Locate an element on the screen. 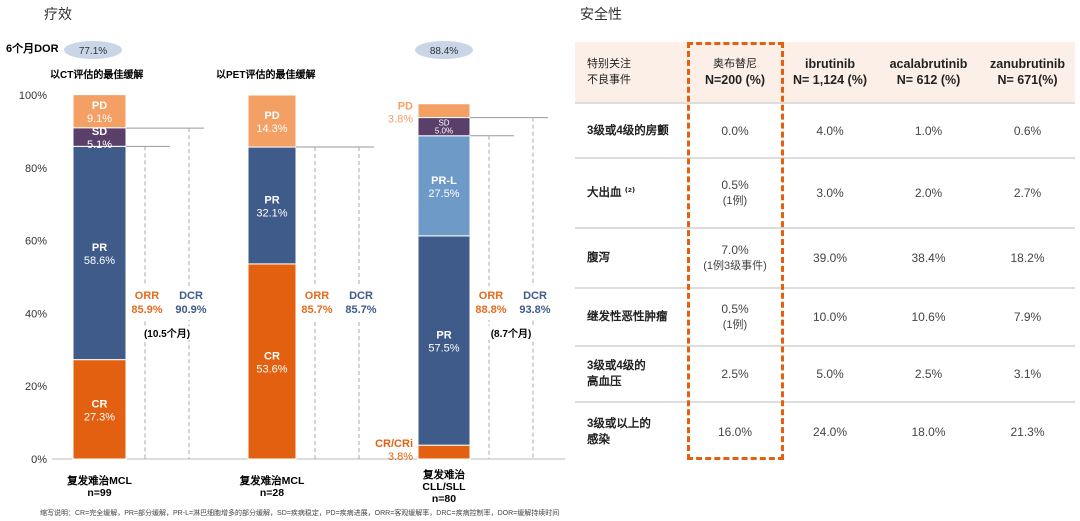  segment-value: 53.6% is located at coordinates (271, 369).